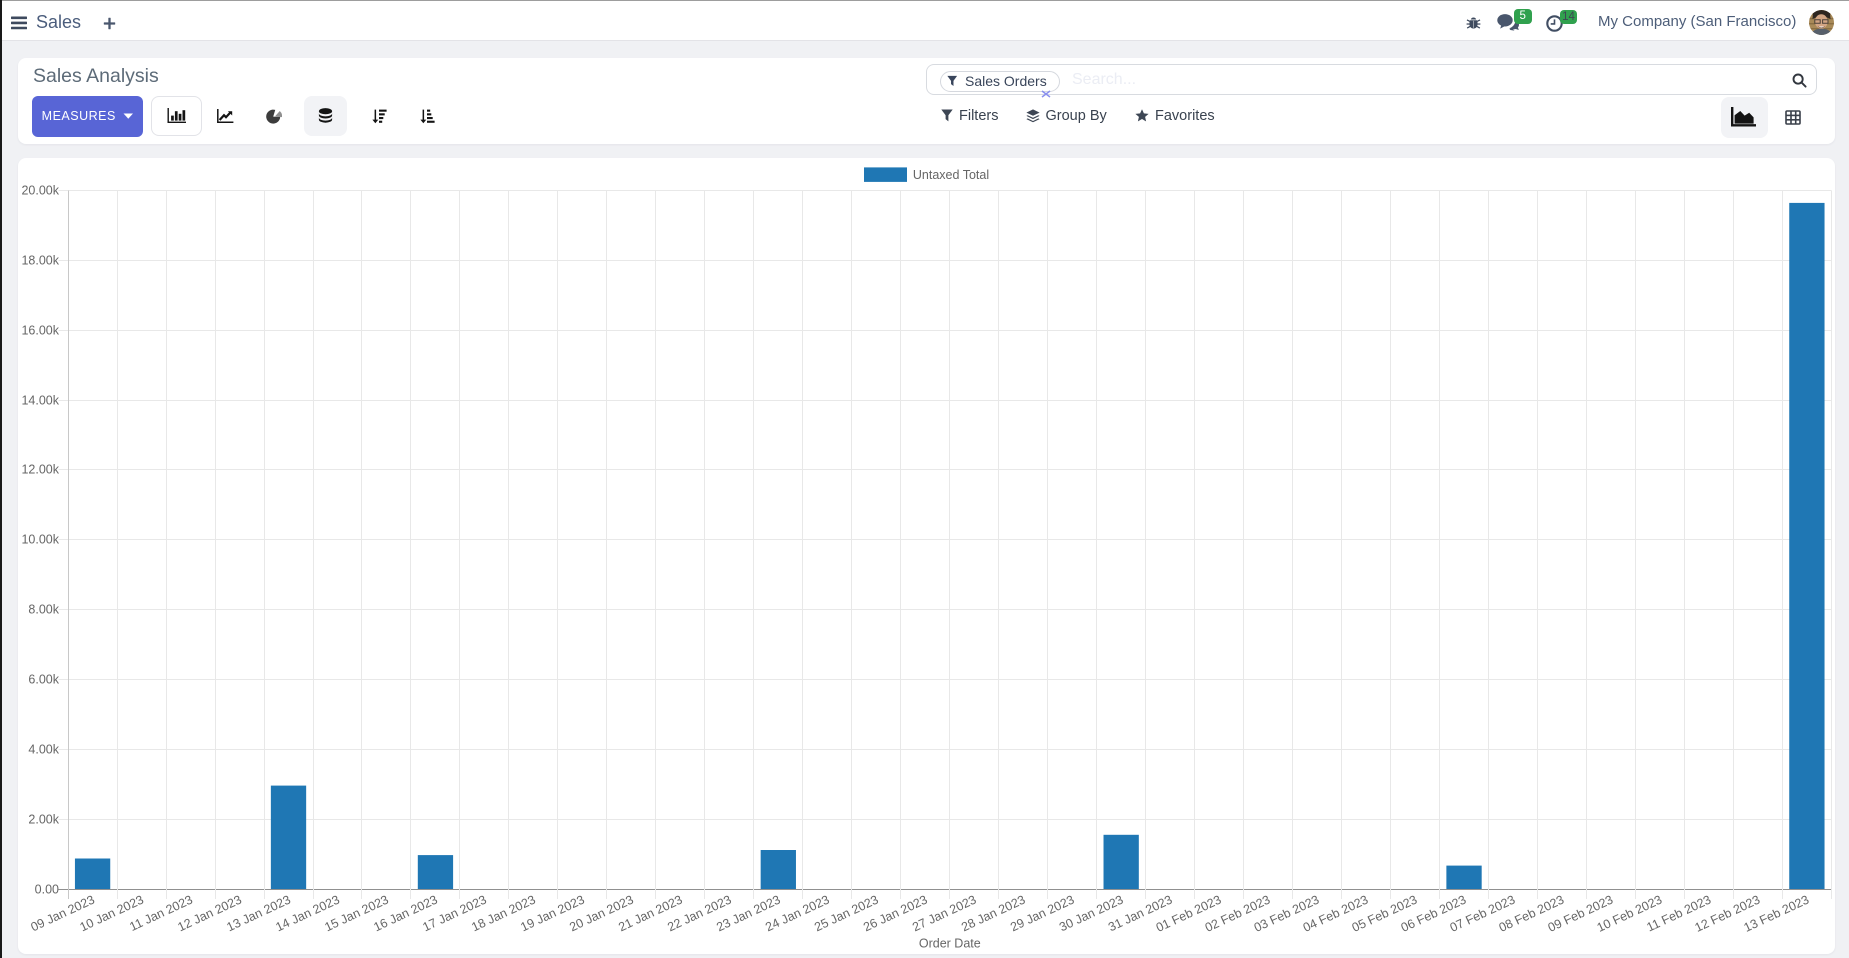 This screenshot has height=958, width=1849. What do you see at coordinates (40, 331) in the screenshot?
I see `svg-text: 16.00k` at bounding box center [40, 331].